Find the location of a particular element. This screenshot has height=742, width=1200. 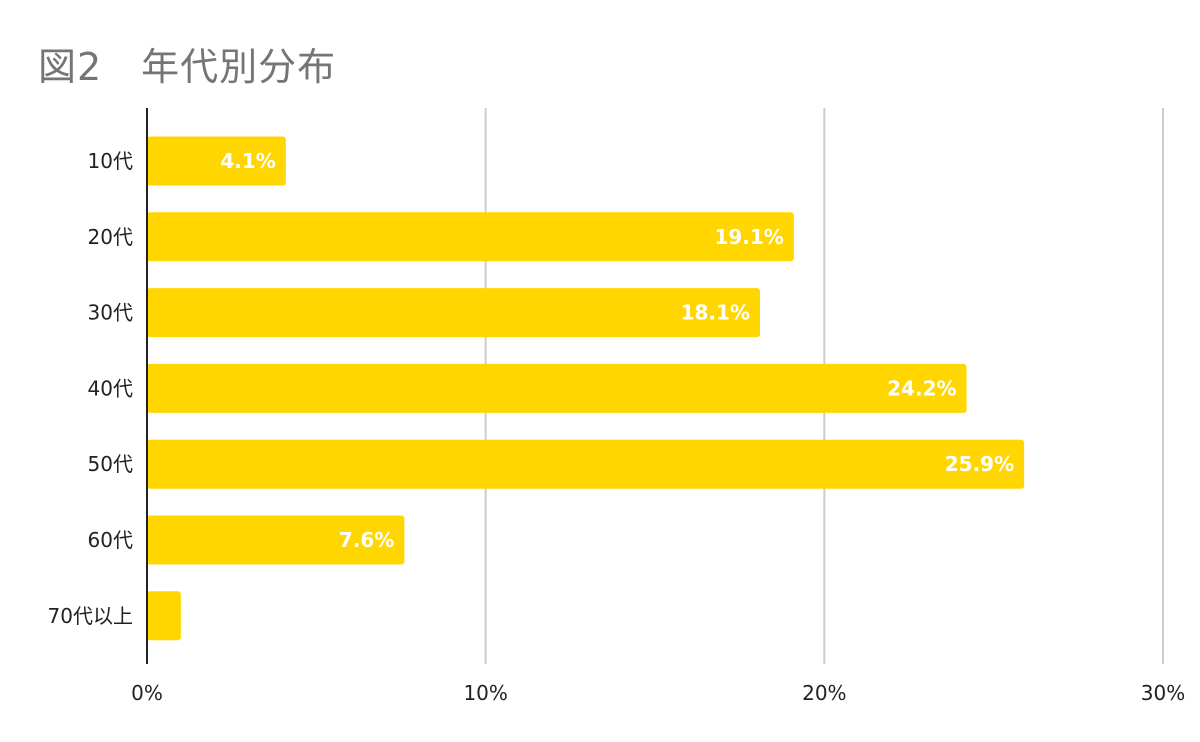

data-label: 4.1% is located at coordinates (247, 161).